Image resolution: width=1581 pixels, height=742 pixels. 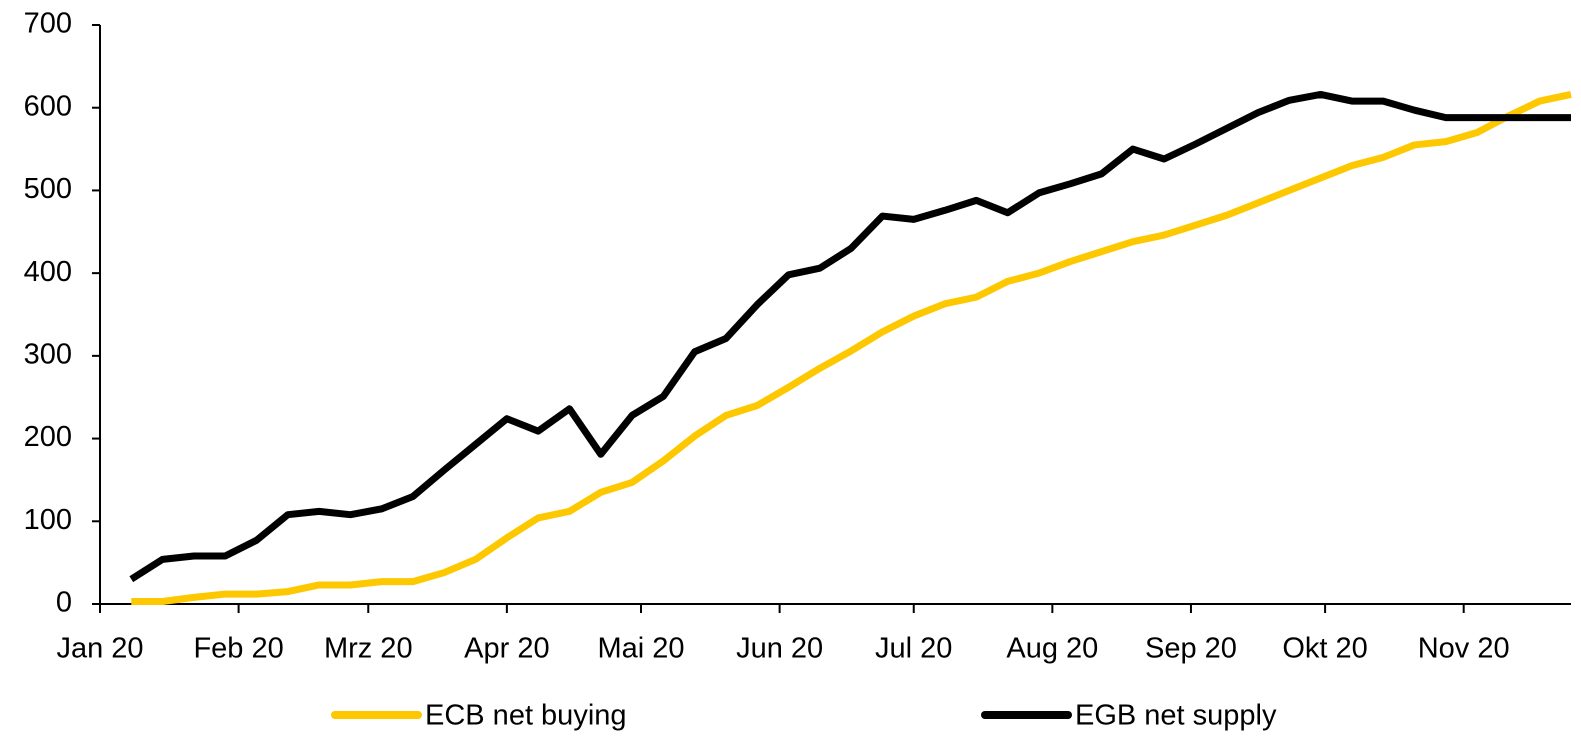 I want to click on x-tick-label: Nov 20, so click(x=1464, y=649).